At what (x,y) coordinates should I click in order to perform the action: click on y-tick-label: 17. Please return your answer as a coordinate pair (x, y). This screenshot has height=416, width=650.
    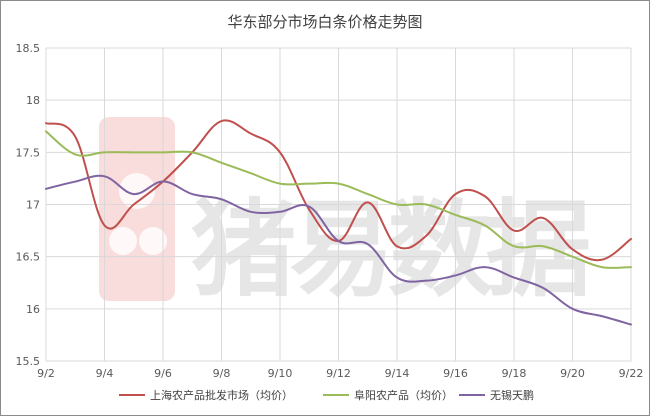
    Looking at the image, I should click on (33, 205).